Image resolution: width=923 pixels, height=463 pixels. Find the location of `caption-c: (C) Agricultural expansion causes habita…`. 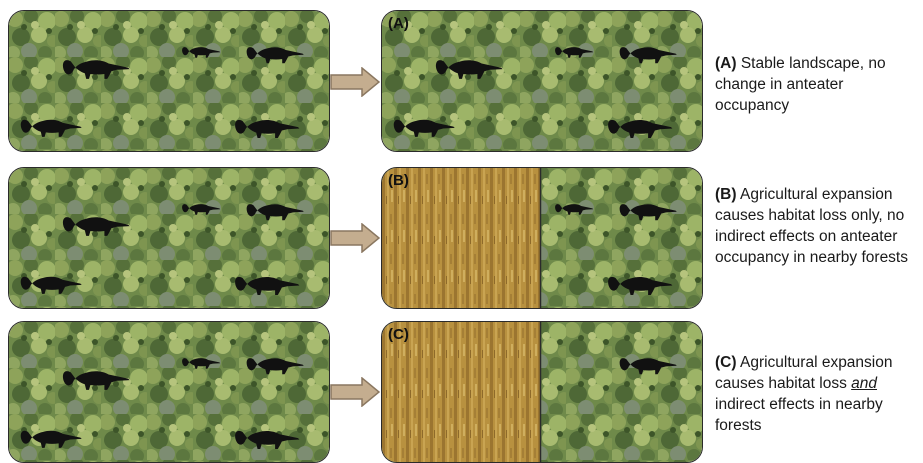

caption-c: (C) Agricultural expansion causes habita… is located at coordinates (817, 394).